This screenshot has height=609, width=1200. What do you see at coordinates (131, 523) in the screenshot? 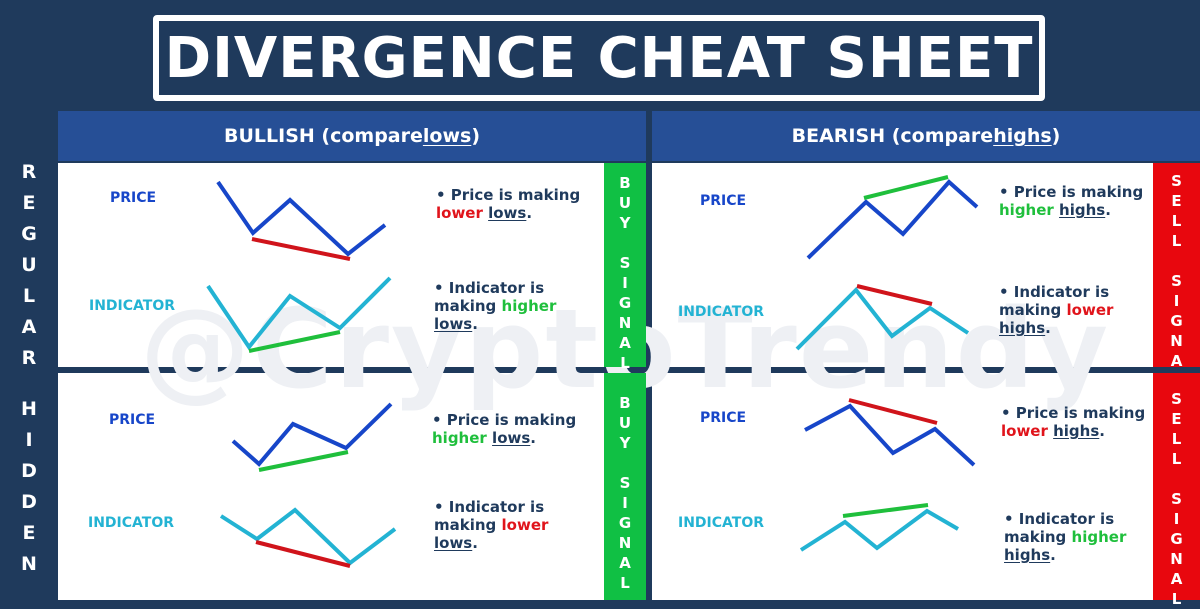
I see `label-indicator-hidden-bullish: INDICATOR` at bounding box center [131, 523].